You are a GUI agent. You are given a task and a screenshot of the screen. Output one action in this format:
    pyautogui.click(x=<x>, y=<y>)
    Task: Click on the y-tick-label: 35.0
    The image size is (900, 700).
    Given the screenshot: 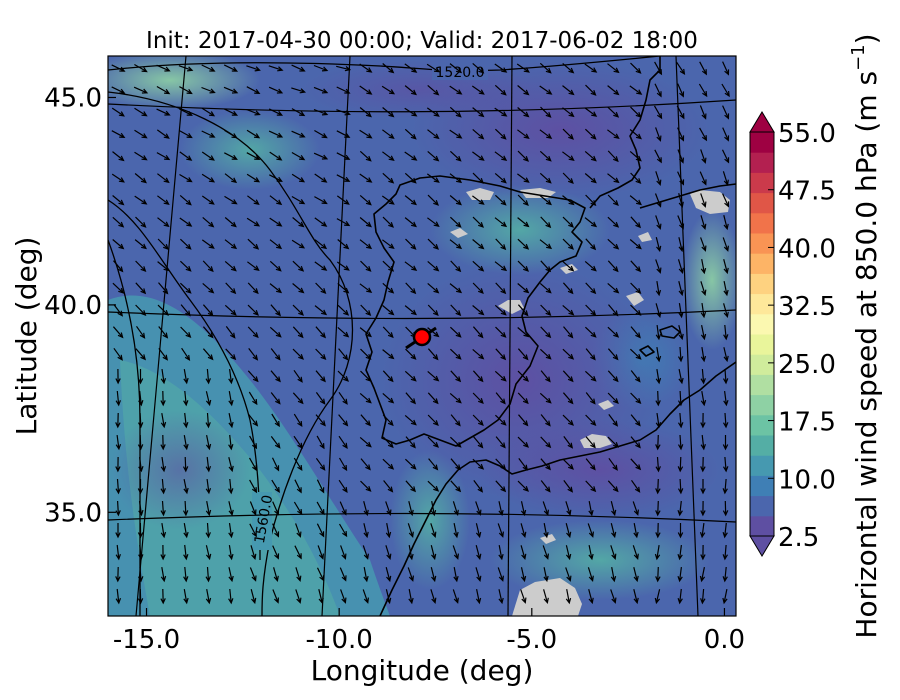 What is the action you would take?
    pyautogui.click(x=73, y=513)
    